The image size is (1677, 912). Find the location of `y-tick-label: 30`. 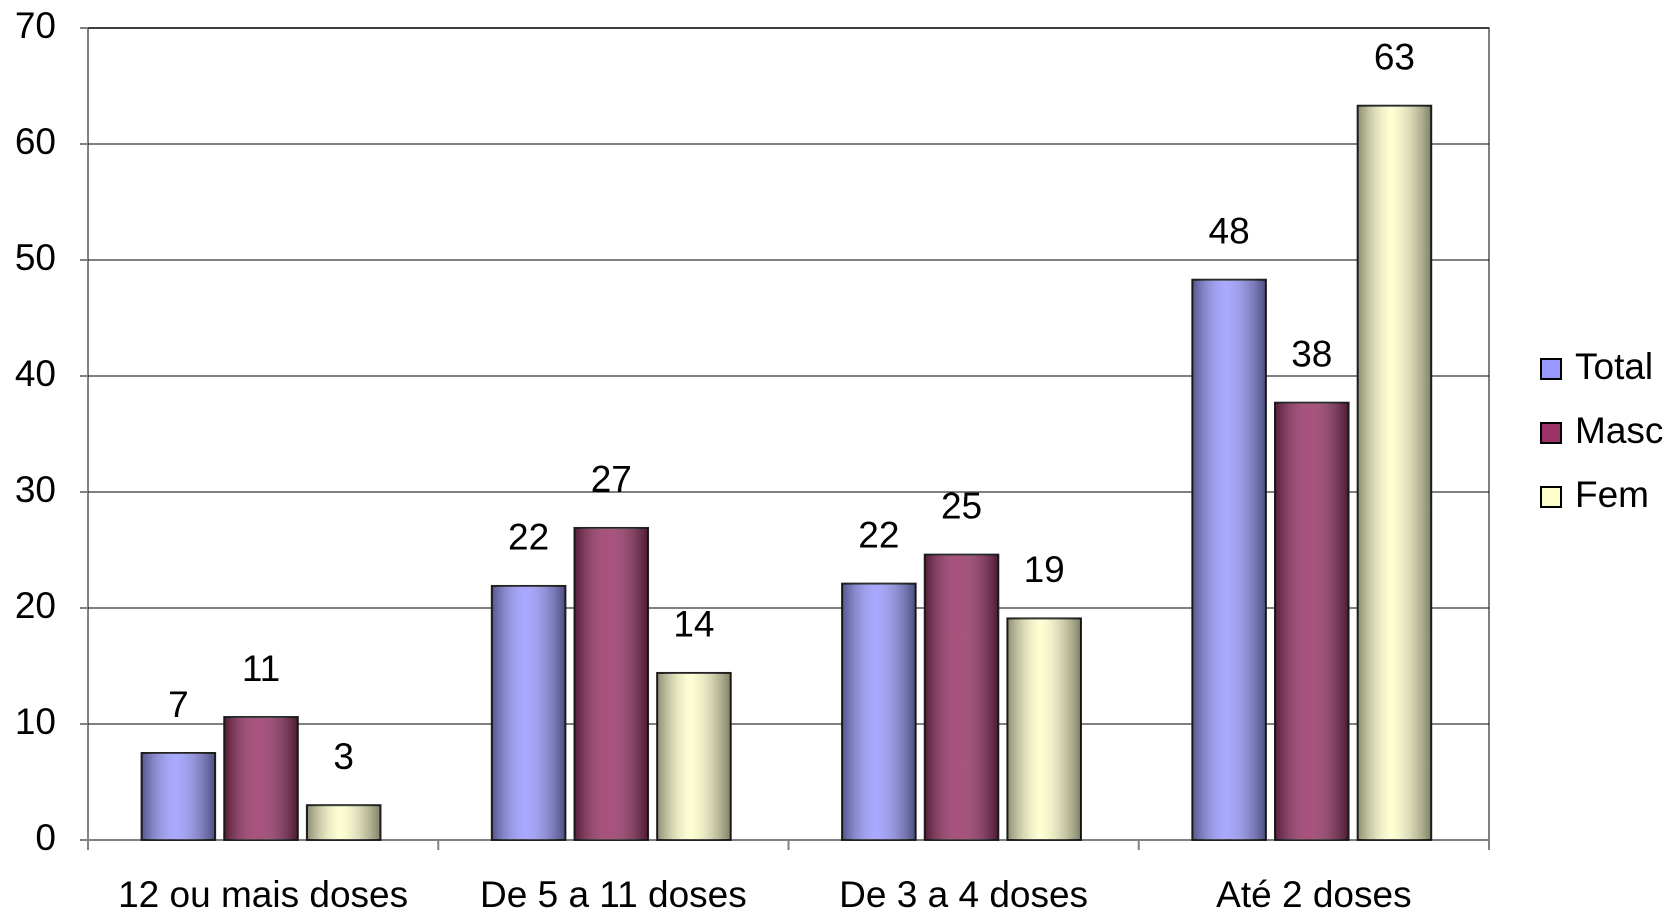

y-tick-label: 30 is located at coordinates (35, 489).